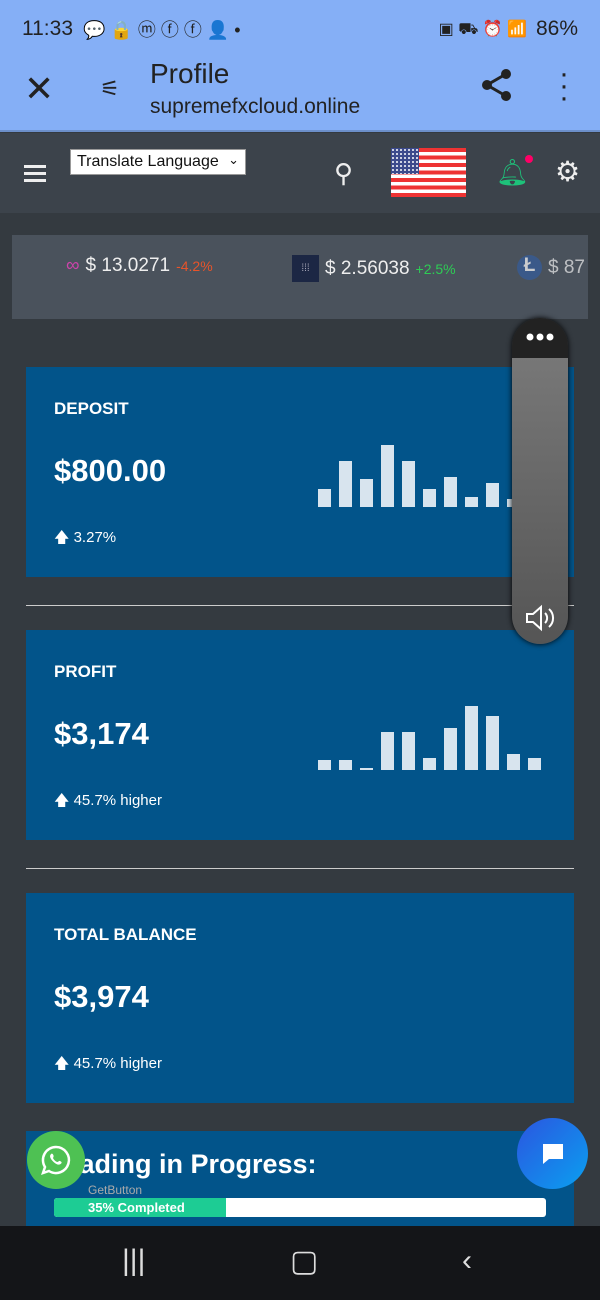 The height and width of the screenshot is (1300, 600). Describe the element at coordinates (467, 1260) in the screenshot. I see `back-button: ‹` at that location.